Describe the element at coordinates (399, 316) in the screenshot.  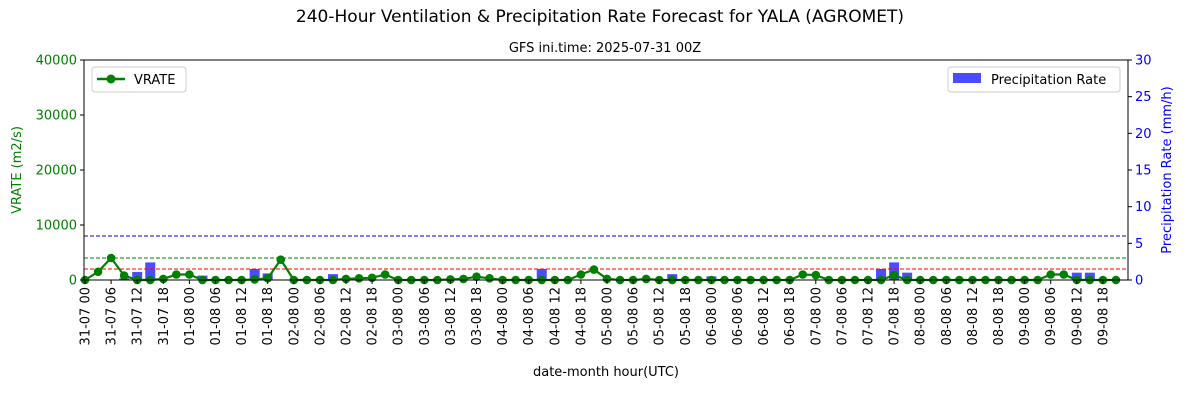
I see `x-tick-label: 03-08 00` at that location.